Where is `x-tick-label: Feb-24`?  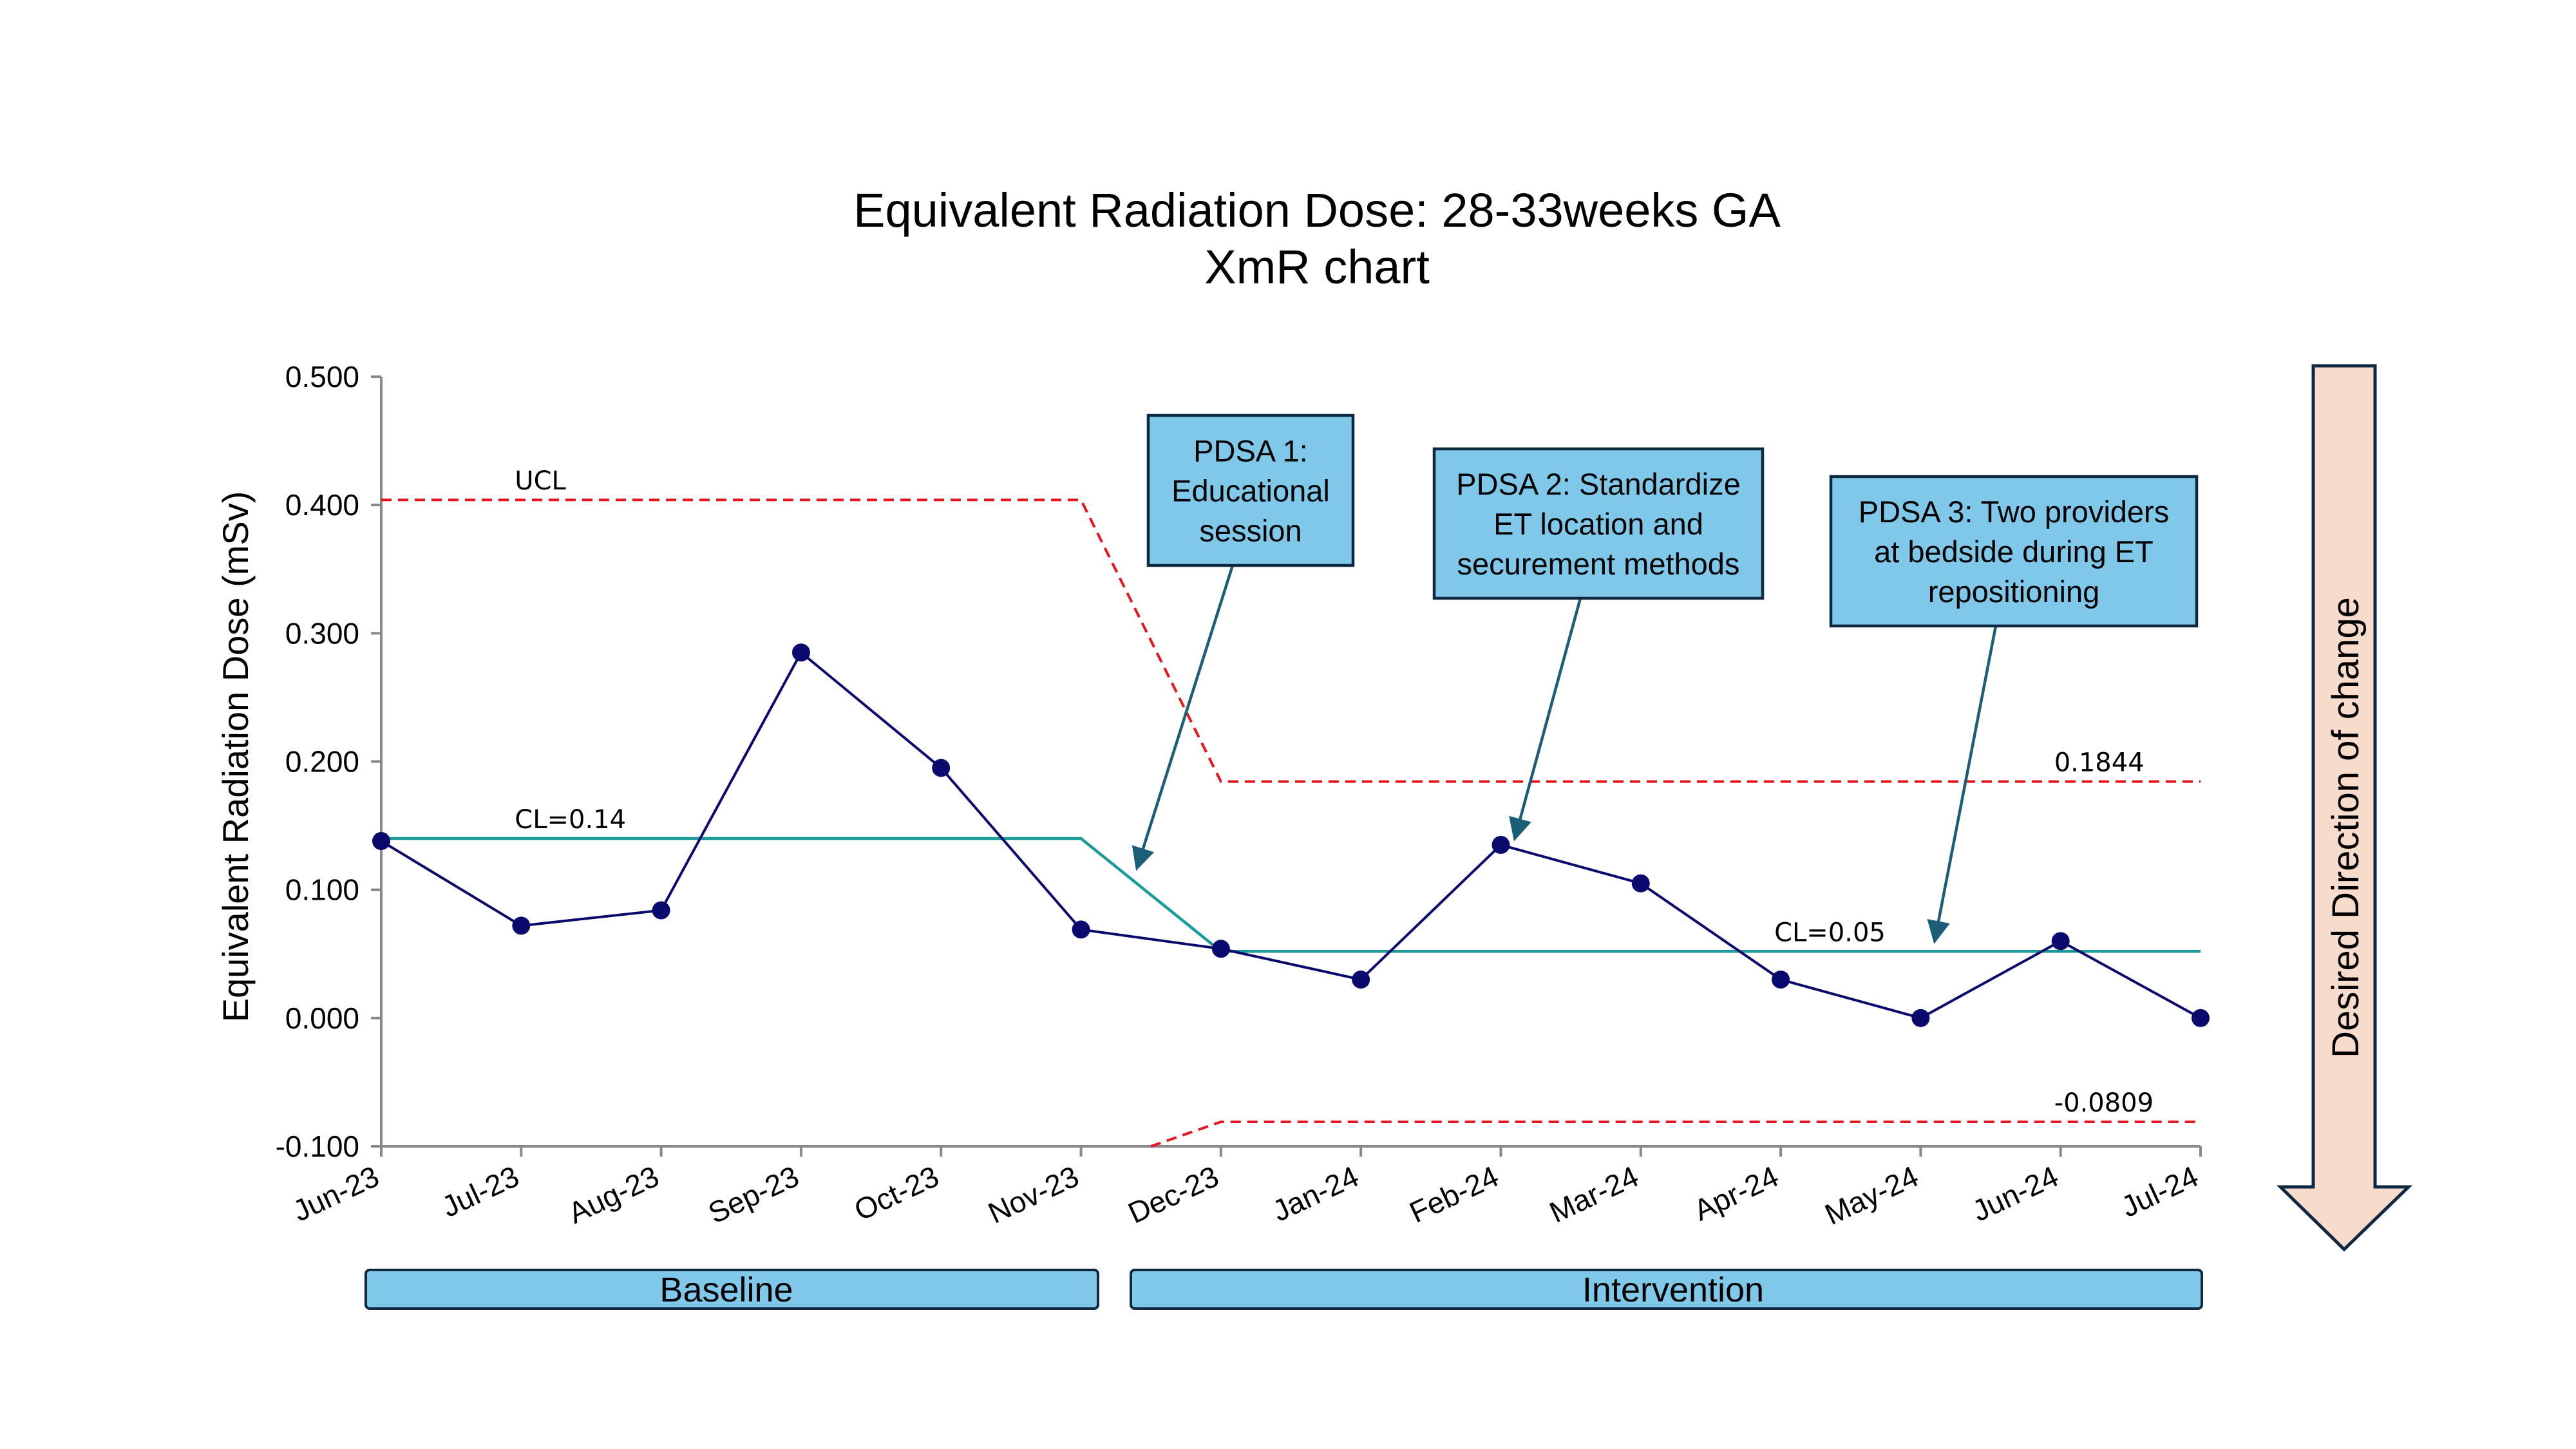
x-tick-label: Feb-24 is located at coordinates (1454, 1194).